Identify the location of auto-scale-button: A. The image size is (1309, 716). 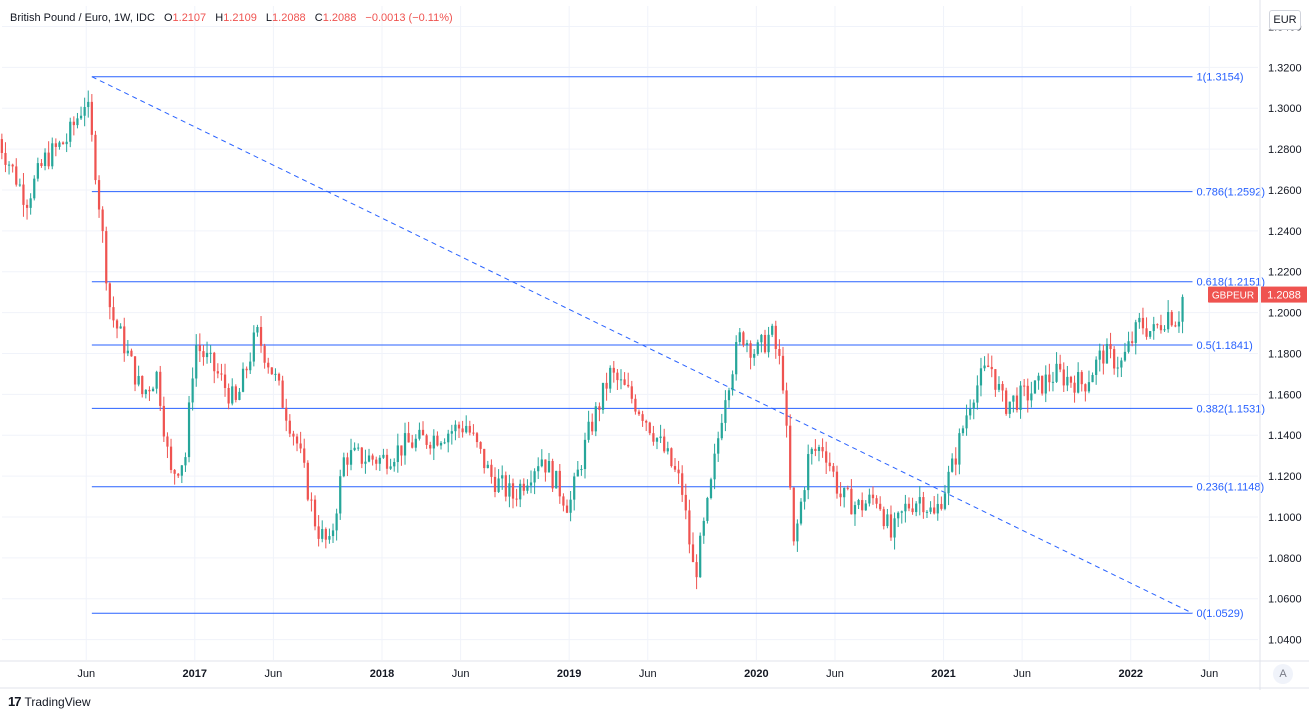
(1283, 674).